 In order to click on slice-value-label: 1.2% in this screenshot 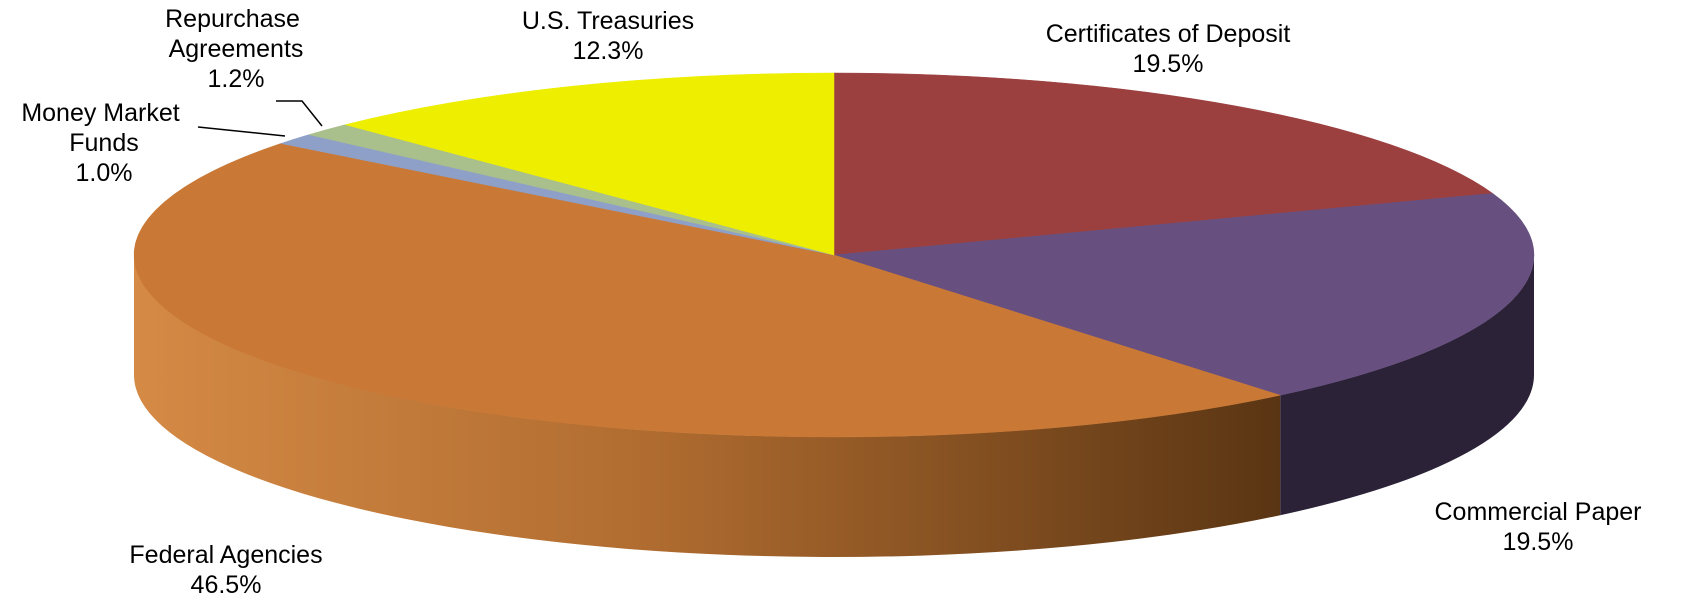, I will do `click(236, 79)`.